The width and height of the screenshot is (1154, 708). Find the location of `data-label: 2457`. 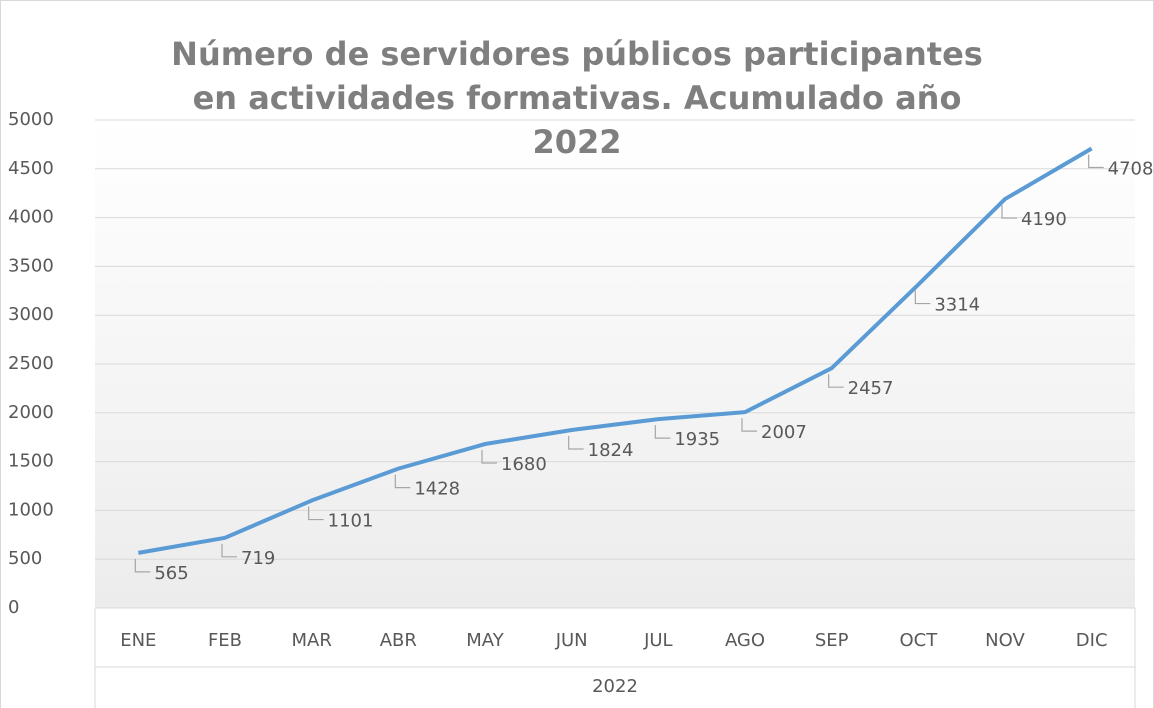

data-label: 2457 is located at coordinates (871, 388).